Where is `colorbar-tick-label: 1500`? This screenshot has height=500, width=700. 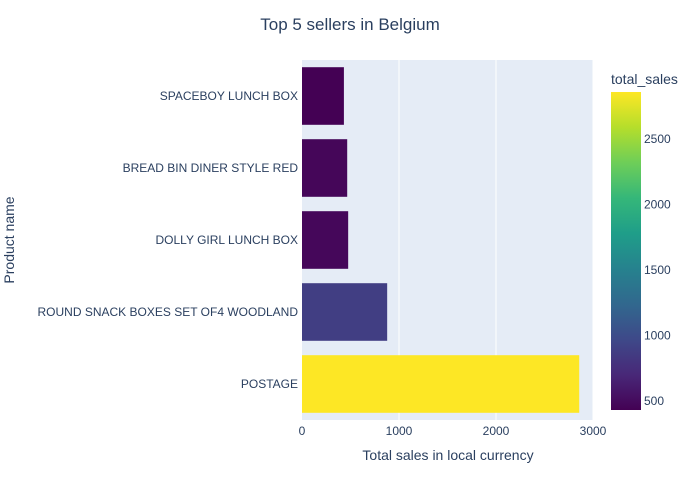 colorbar-tick-label: 1500 is located at coordinates (657, 270).